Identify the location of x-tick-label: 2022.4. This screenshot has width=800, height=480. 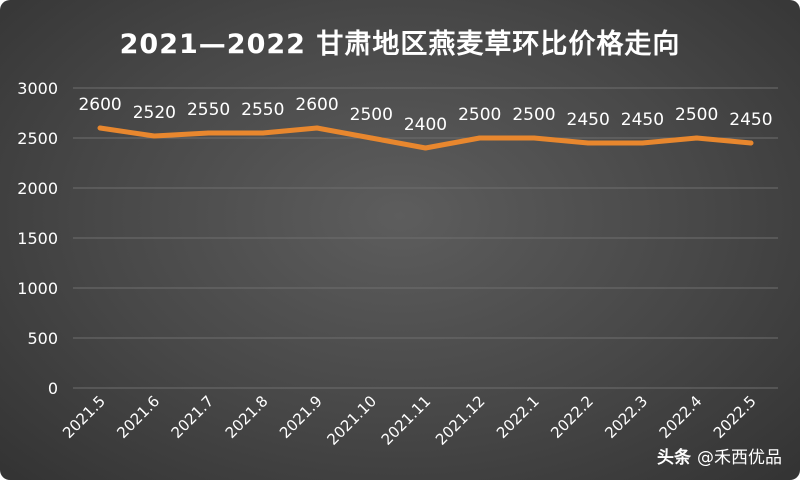
(681, 417).